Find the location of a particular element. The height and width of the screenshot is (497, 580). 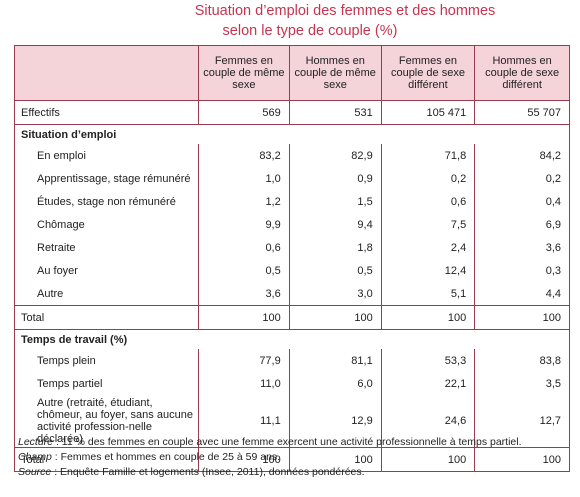

cell: 531 is located at coordinates (335, 112).